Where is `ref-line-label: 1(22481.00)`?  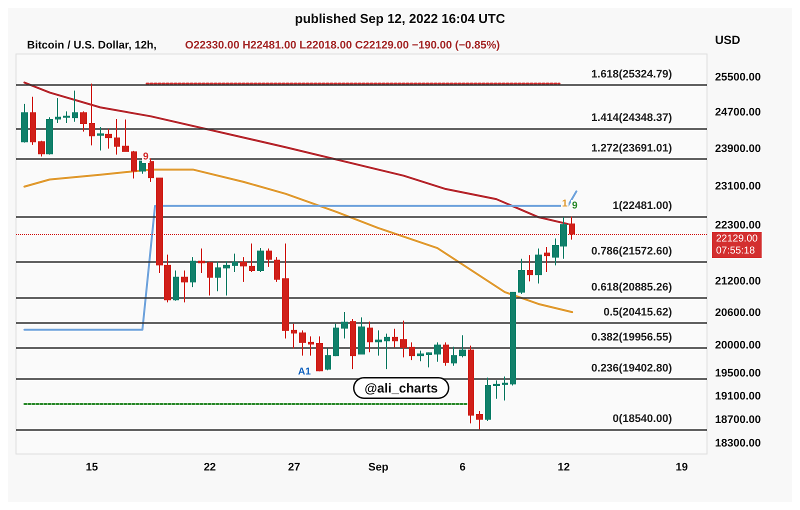
ref-line-label: 1(22481.00) is located at coordinates (642, 206).